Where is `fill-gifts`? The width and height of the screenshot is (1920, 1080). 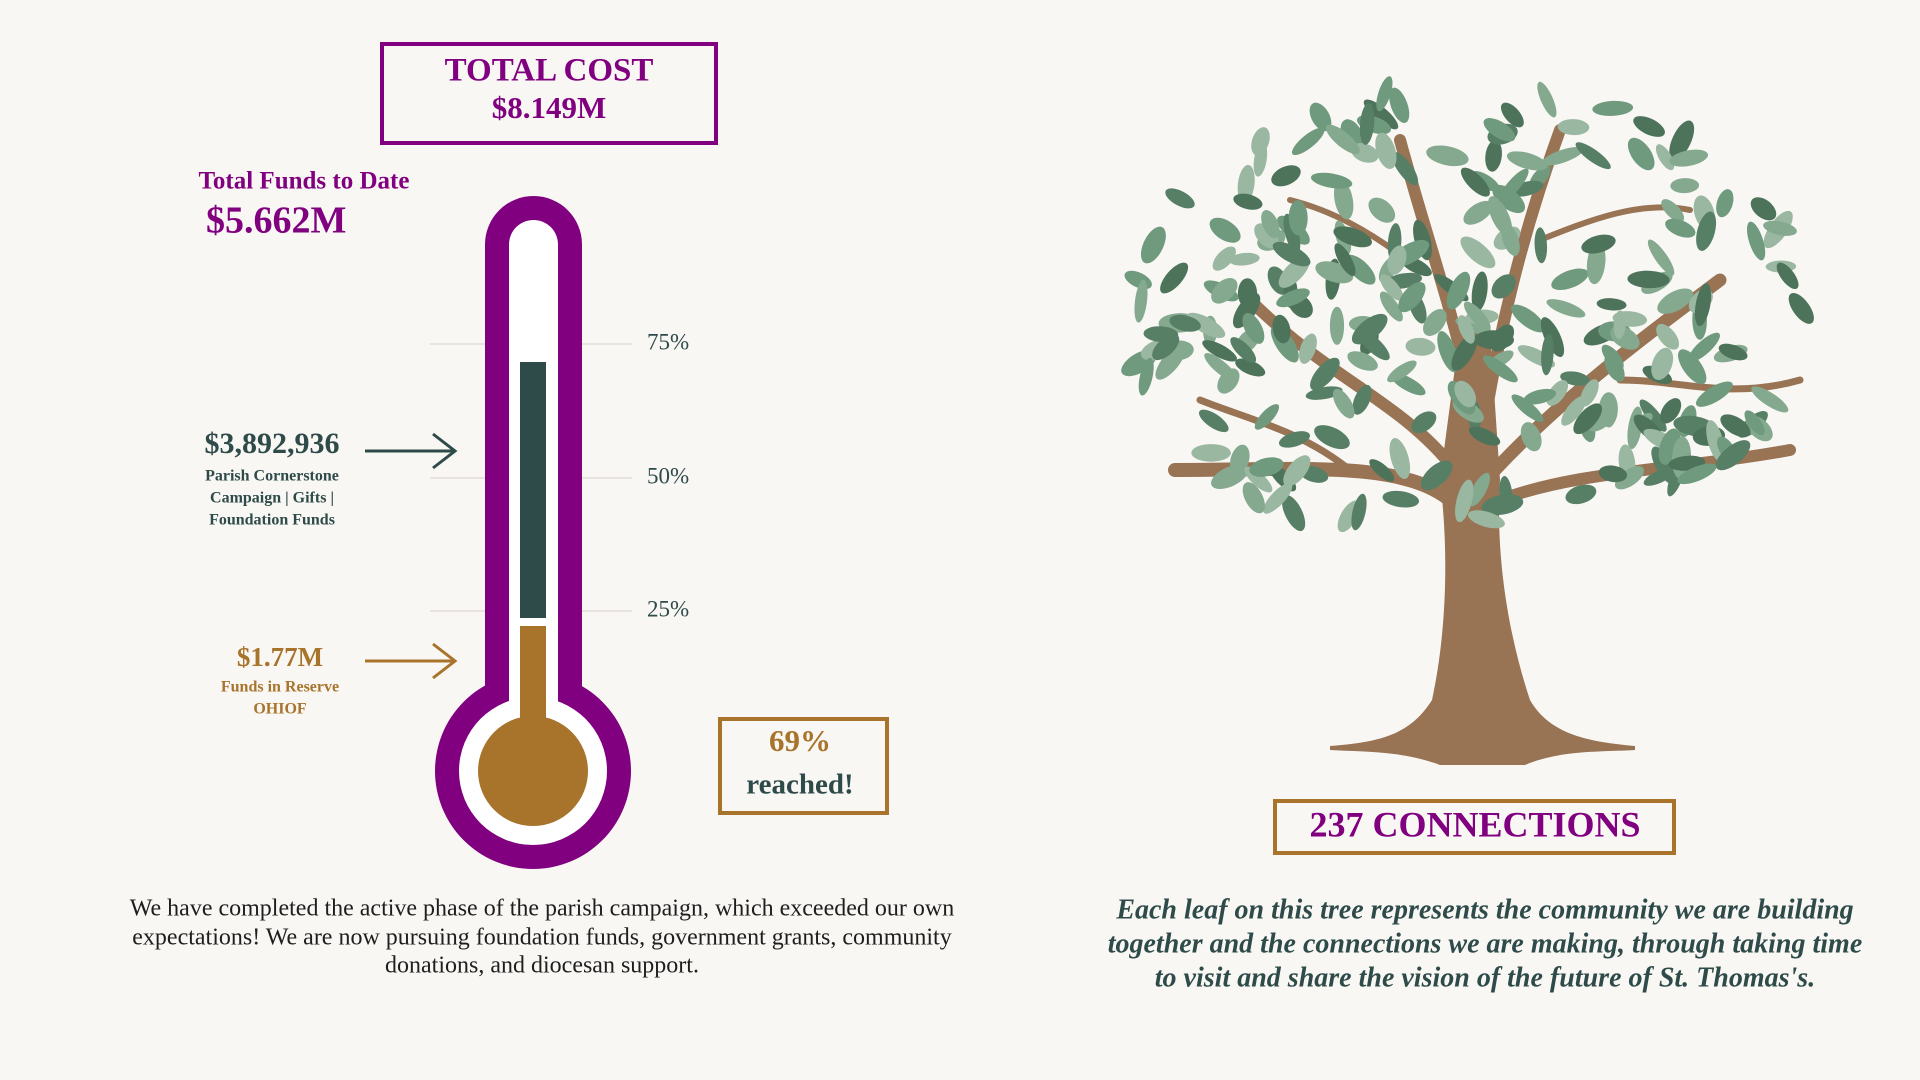 fill-gifts is located at coordinates (533, 490).